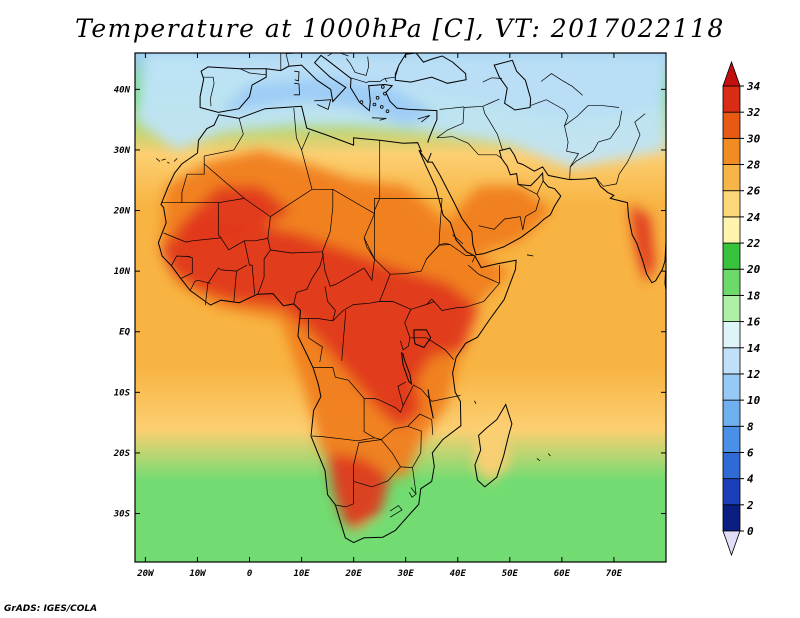  What do you see at coordinates (250, 574) in the screenshot?
I see `lon-tick-label: 0` at bounding box center [250, 574].